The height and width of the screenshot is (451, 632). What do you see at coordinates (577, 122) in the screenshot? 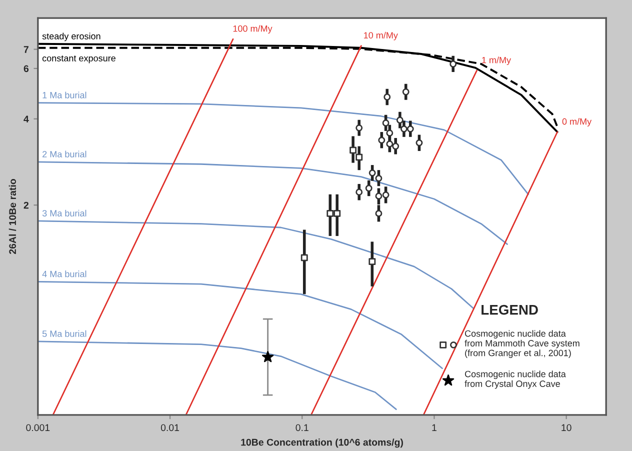
I see `series-label: 0 m/My` at bounding box center [577, 122].